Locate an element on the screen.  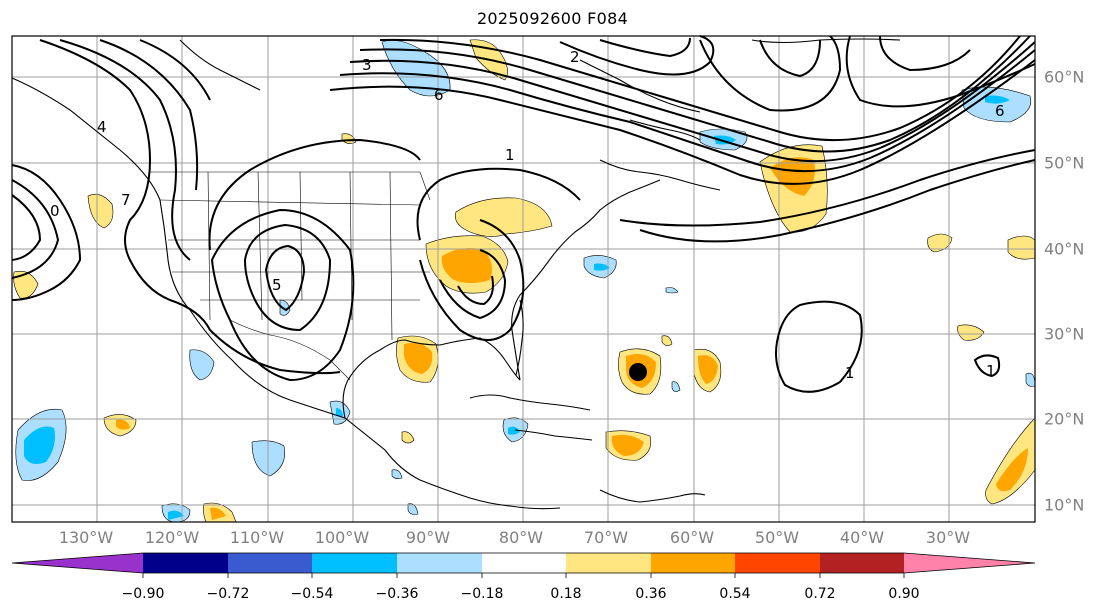
lon-label: 40°W is located at coordinates (862, 537).